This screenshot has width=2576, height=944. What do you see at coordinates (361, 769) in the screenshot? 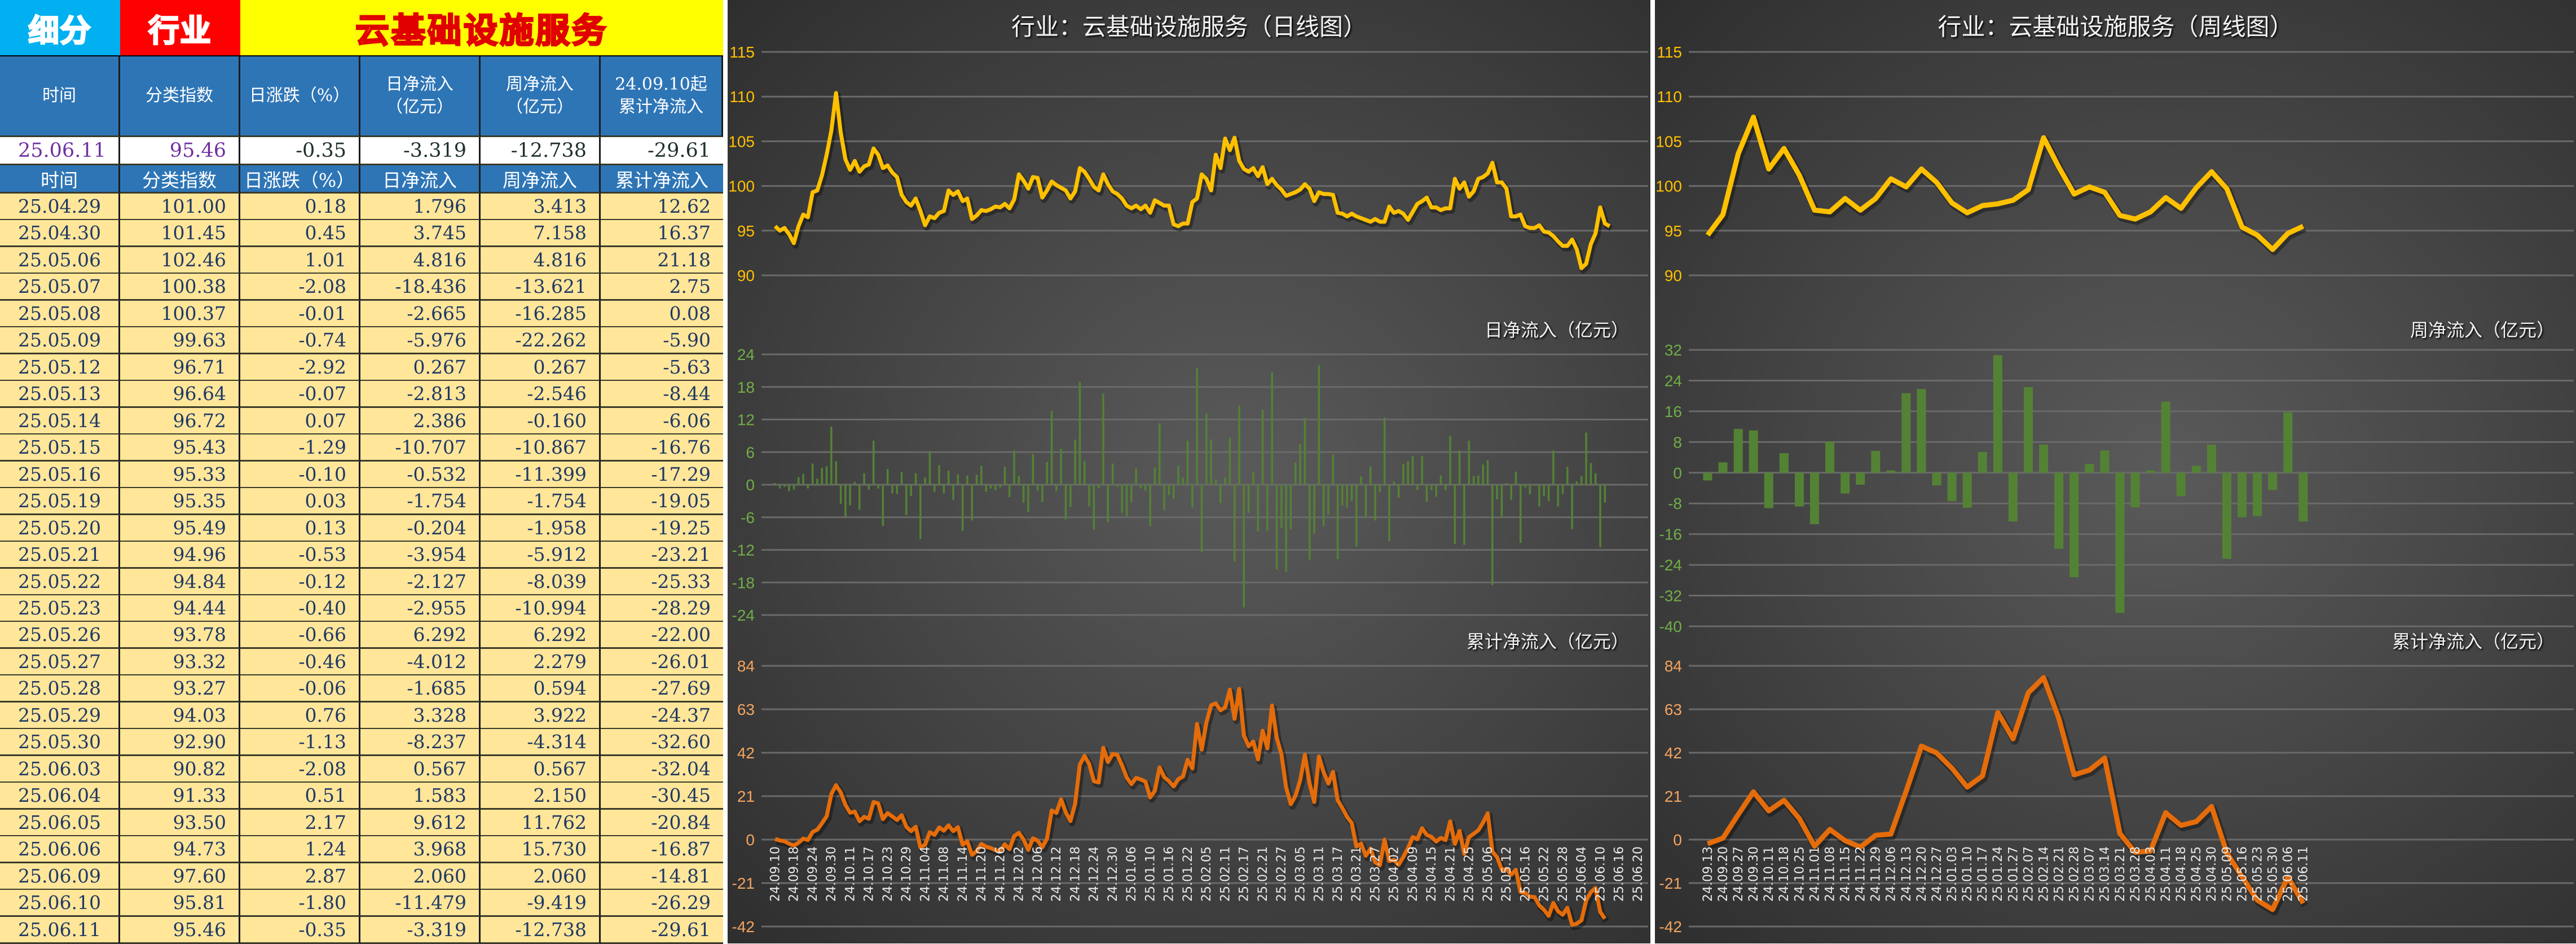
I see `table-row: 25.06.03 90.82 -2.08 0.567 0.567 -32.04` at bounding box center [361, 769].